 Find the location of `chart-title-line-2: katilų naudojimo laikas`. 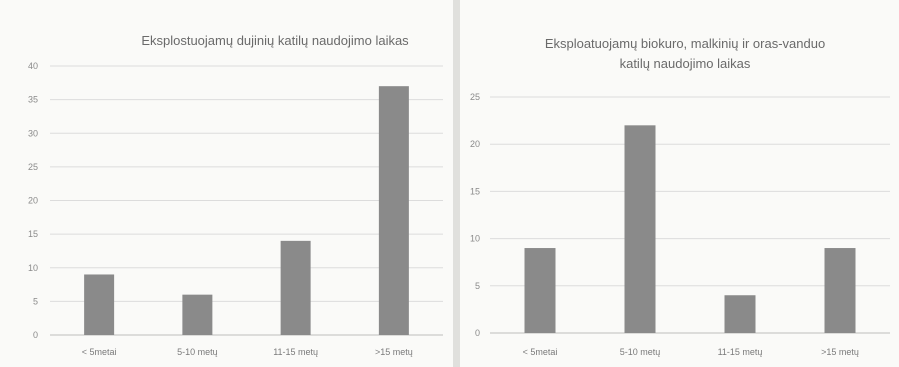

chart-title-line-2: katilų naudojimo laikas is located at coordinates (685, 63).